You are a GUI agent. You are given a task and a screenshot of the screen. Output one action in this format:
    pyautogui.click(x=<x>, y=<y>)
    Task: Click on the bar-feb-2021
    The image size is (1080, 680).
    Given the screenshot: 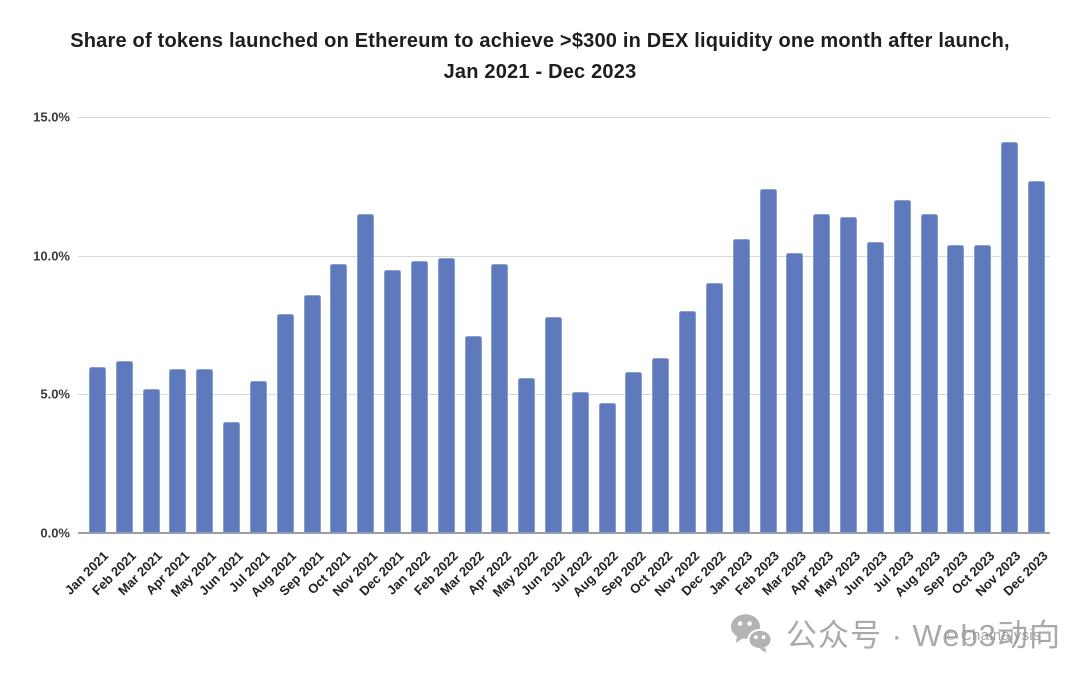 What is the action you would take?
    pyautogui.click(x=124, y=447)
    